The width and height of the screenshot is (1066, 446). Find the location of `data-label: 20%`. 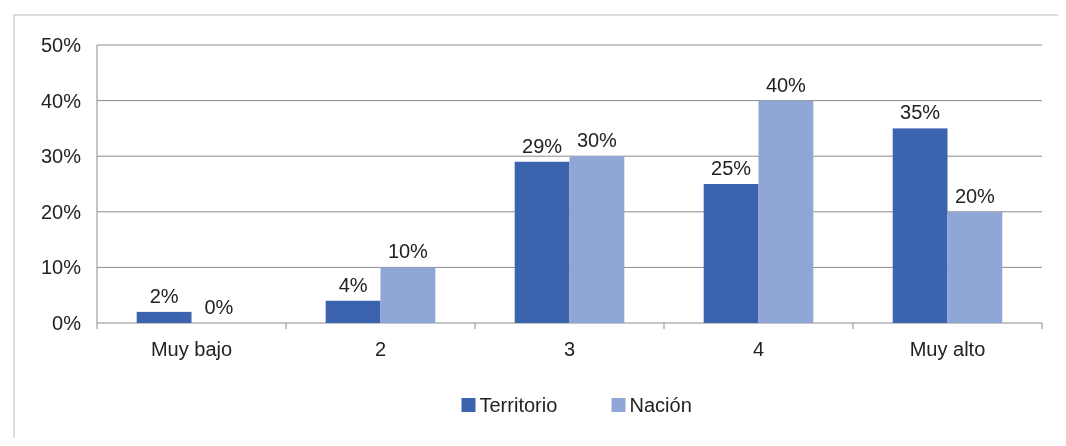

data-label: 20% is located at coordinates (975, 195).